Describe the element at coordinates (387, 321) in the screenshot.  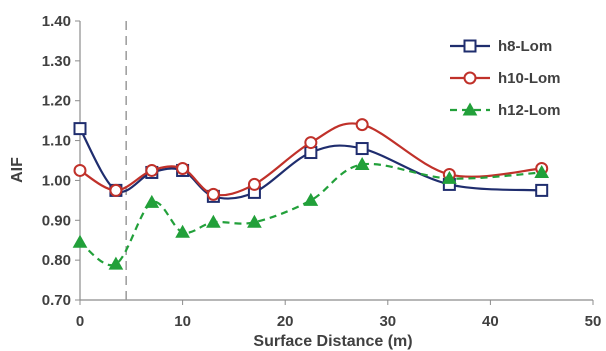
I see `x-tick-label: 30` at that location.